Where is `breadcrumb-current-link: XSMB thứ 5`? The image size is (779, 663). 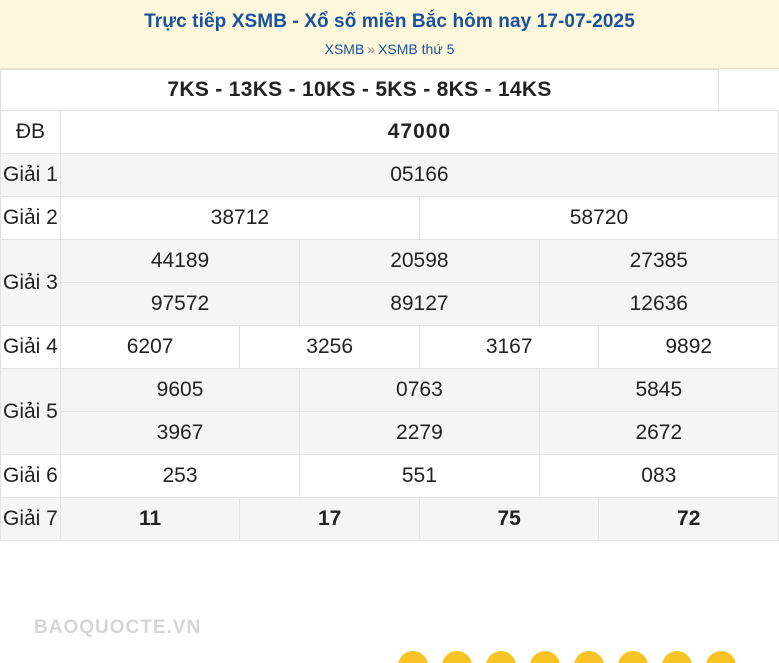 breadcrumb-current-link: XSMB thứ 5 is located at coordinates (416, 49).